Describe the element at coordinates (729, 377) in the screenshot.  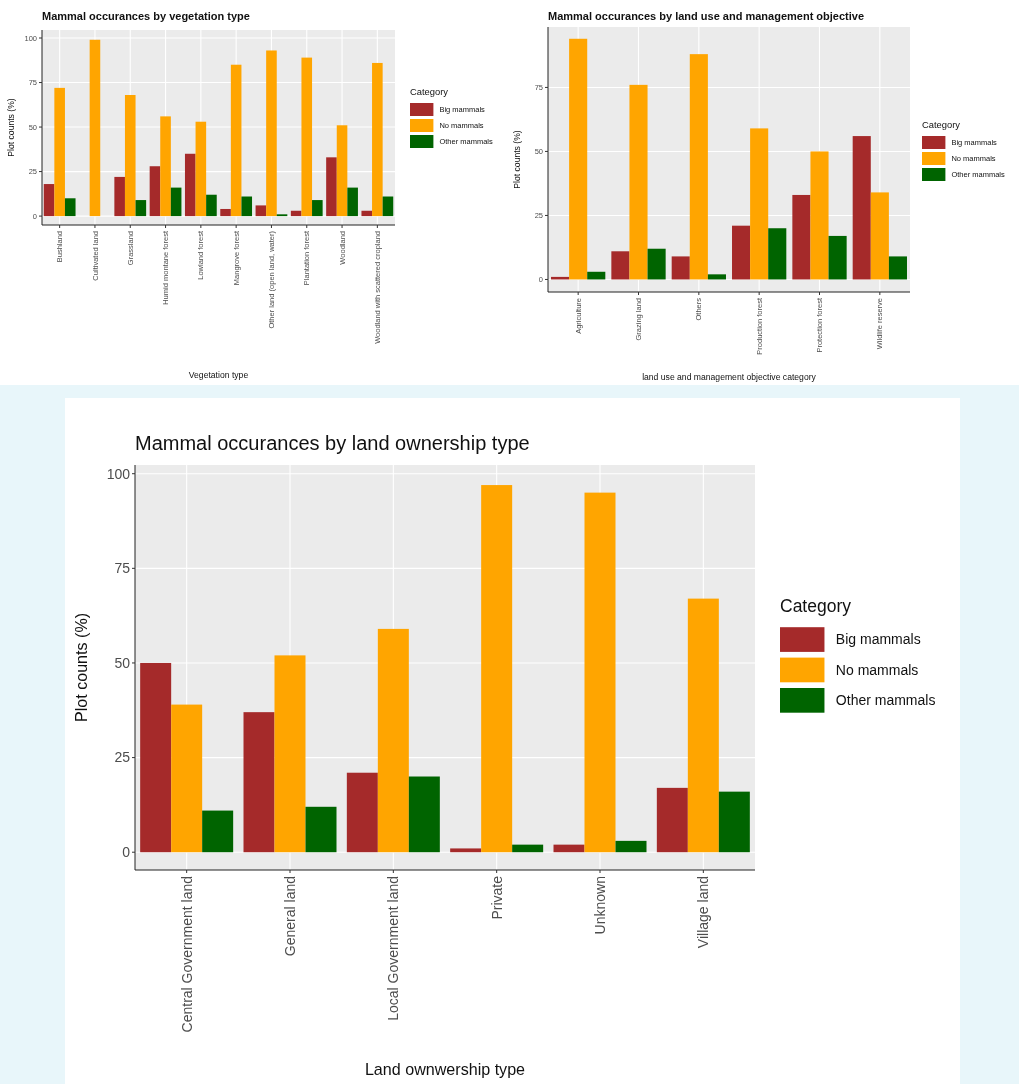
I see `x-axis-title: land use and management objective category` at that location.